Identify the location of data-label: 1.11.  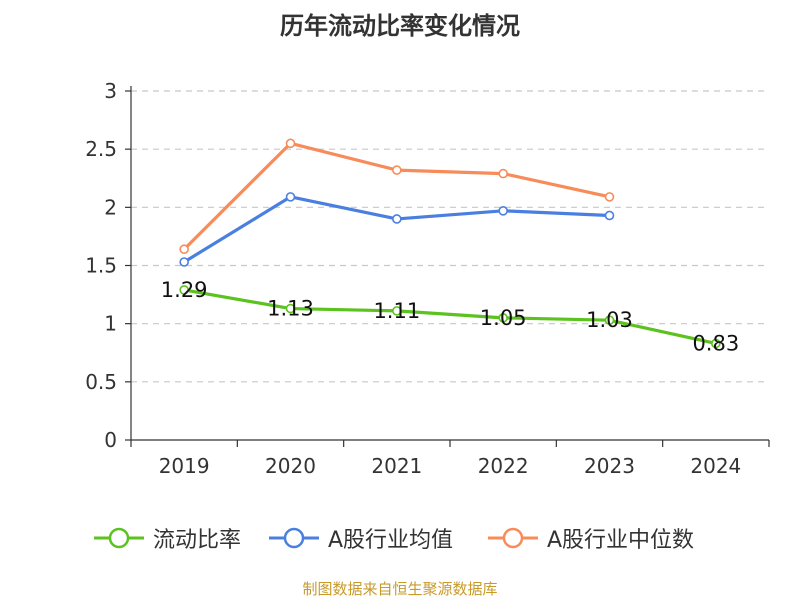
(396, 311).